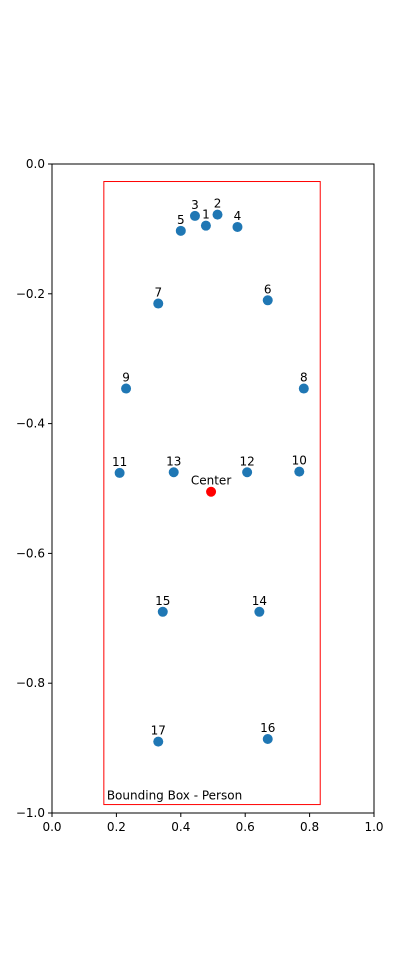 This screenshot has width=416, height=968. Describe the element at coordinates (116, 827) in the screenshot. I see `x-tick-label: 0.2` at that location.